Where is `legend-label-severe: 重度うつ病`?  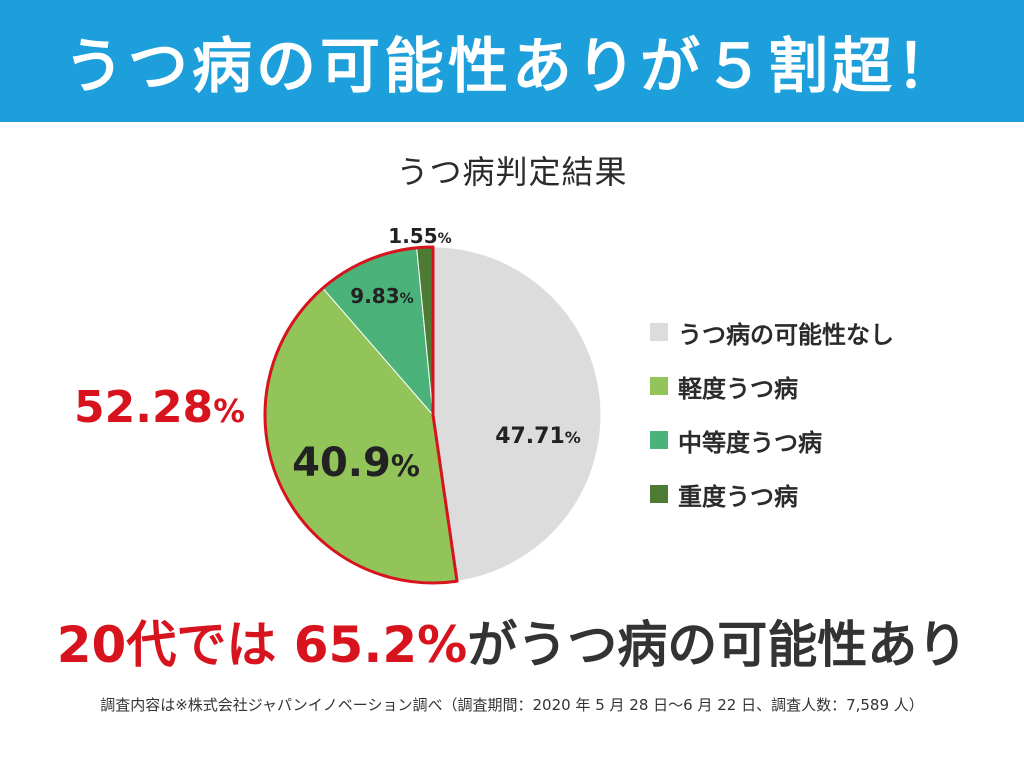
legend-label-severe: 重度うつ病 is located at coordinates (738, 496).